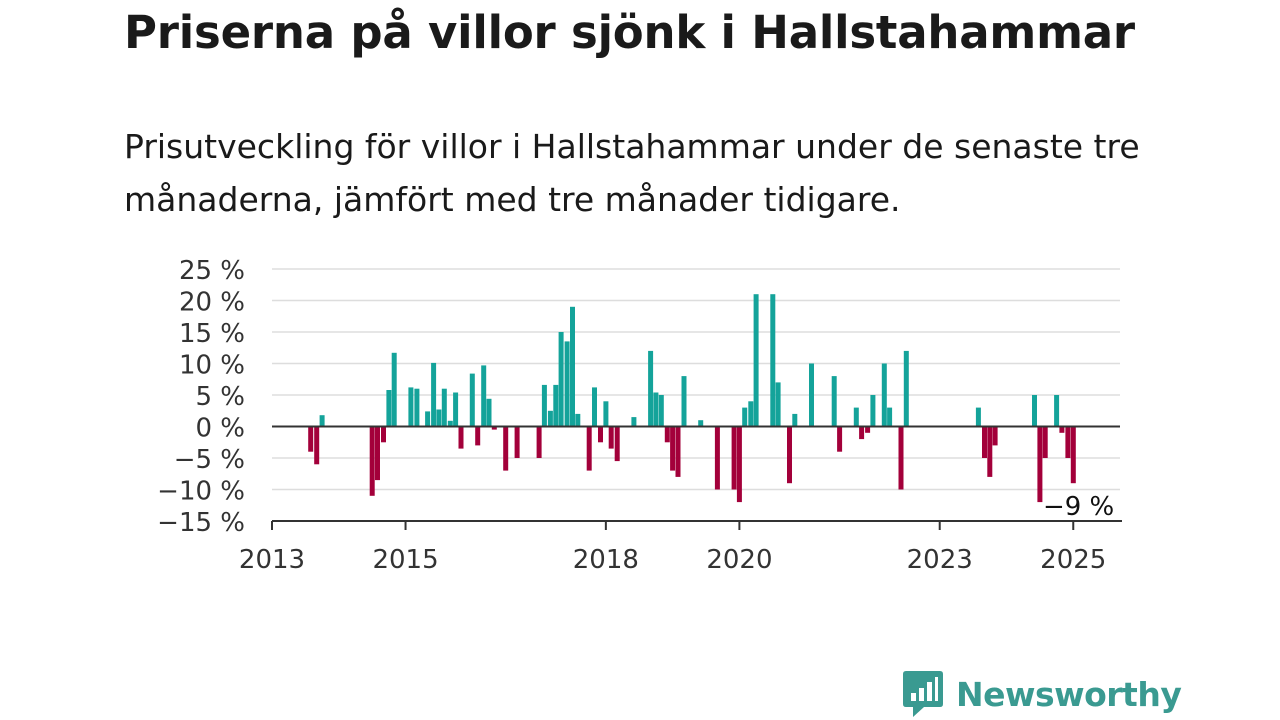  Describe the element at coordinates (212, 334) in the screenshot. I see `y-tick-label: 15 %` at that location.